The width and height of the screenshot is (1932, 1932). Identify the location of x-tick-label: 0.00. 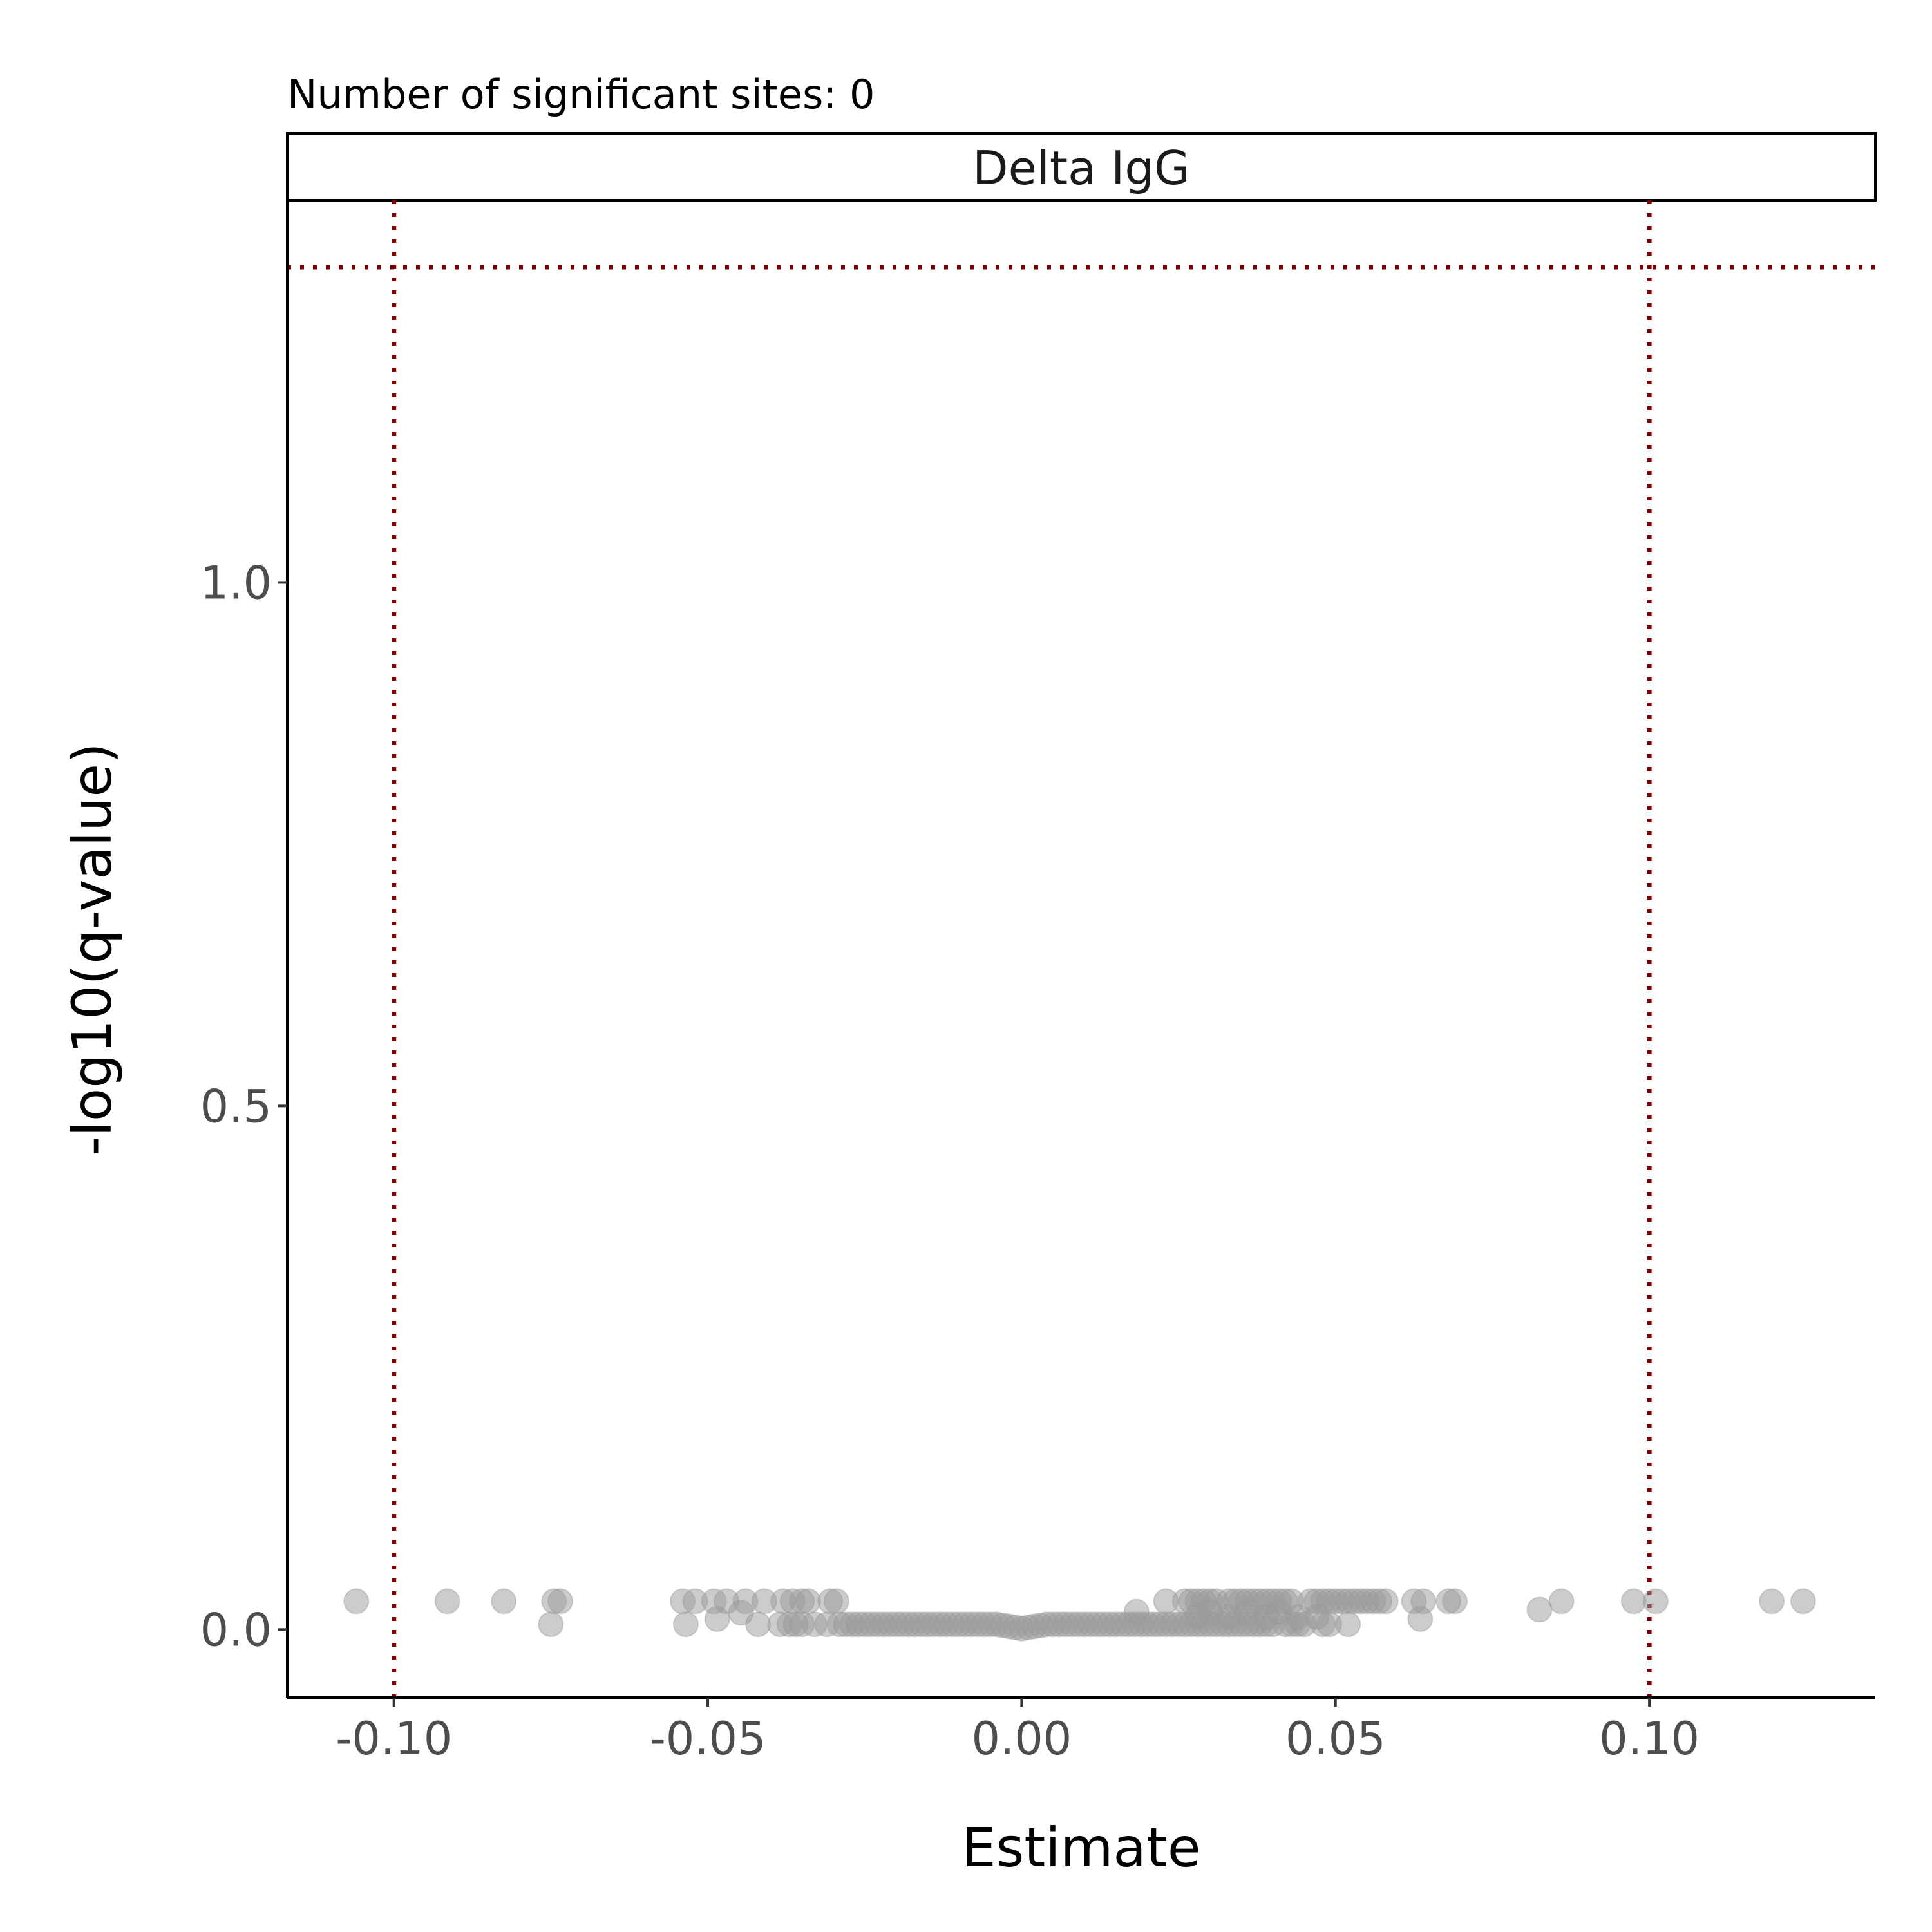
(1021, 1739).